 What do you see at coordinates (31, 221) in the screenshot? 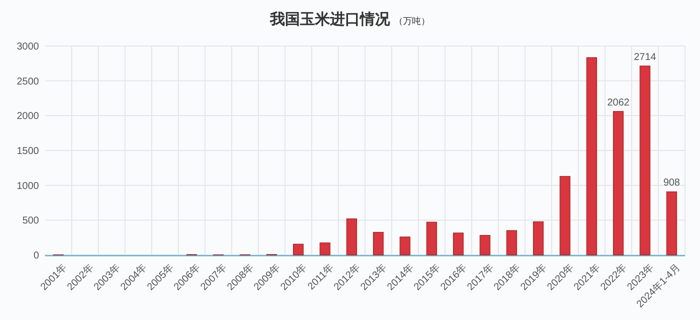
I see `y-tick-label: 500` at bounding box center [31, 221].